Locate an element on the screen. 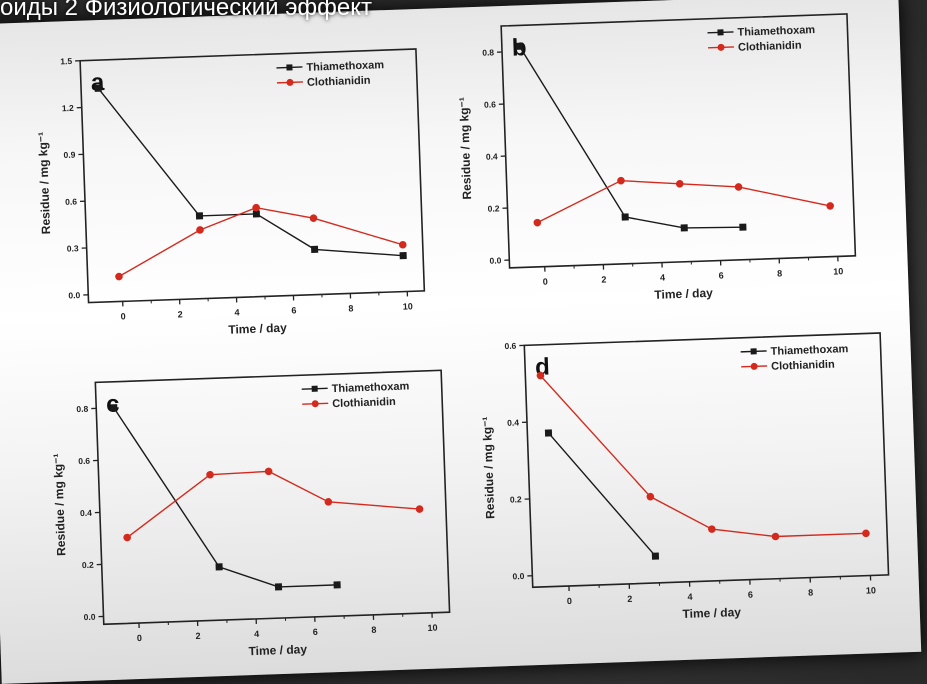 This screenshot has height=684, width=927. y-tick-label: 0.9 is located at coordinates (69, 155).